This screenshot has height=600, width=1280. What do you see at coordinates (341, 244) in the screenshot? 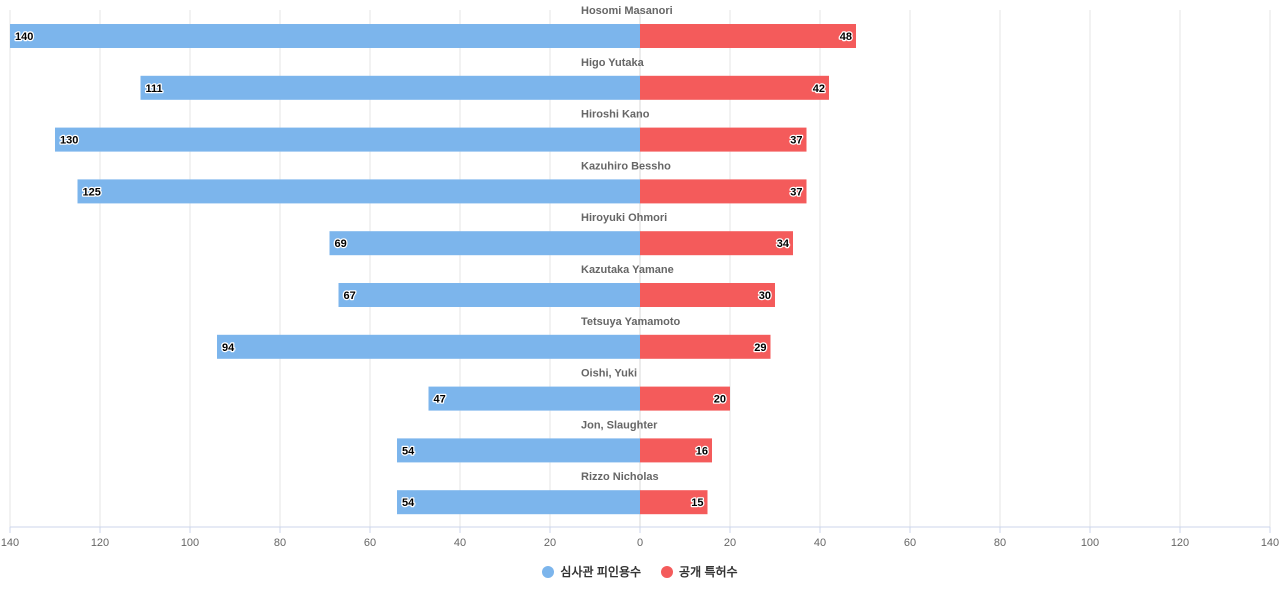
I see `data-label-left: 69` at bounding box center [341, 244].